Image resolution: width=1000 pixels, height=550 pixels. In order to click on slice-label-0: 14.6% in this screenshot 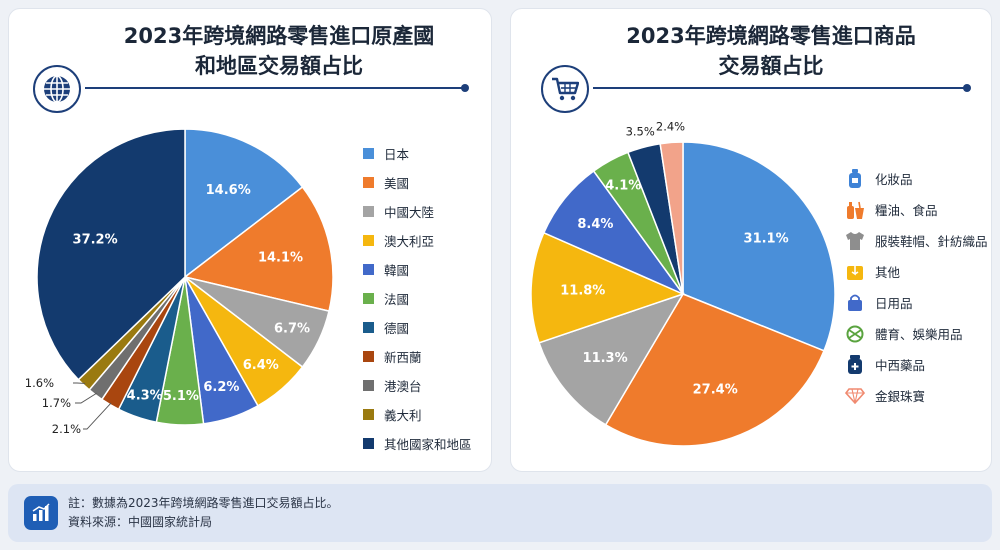, I will do `click(228, 190)`.